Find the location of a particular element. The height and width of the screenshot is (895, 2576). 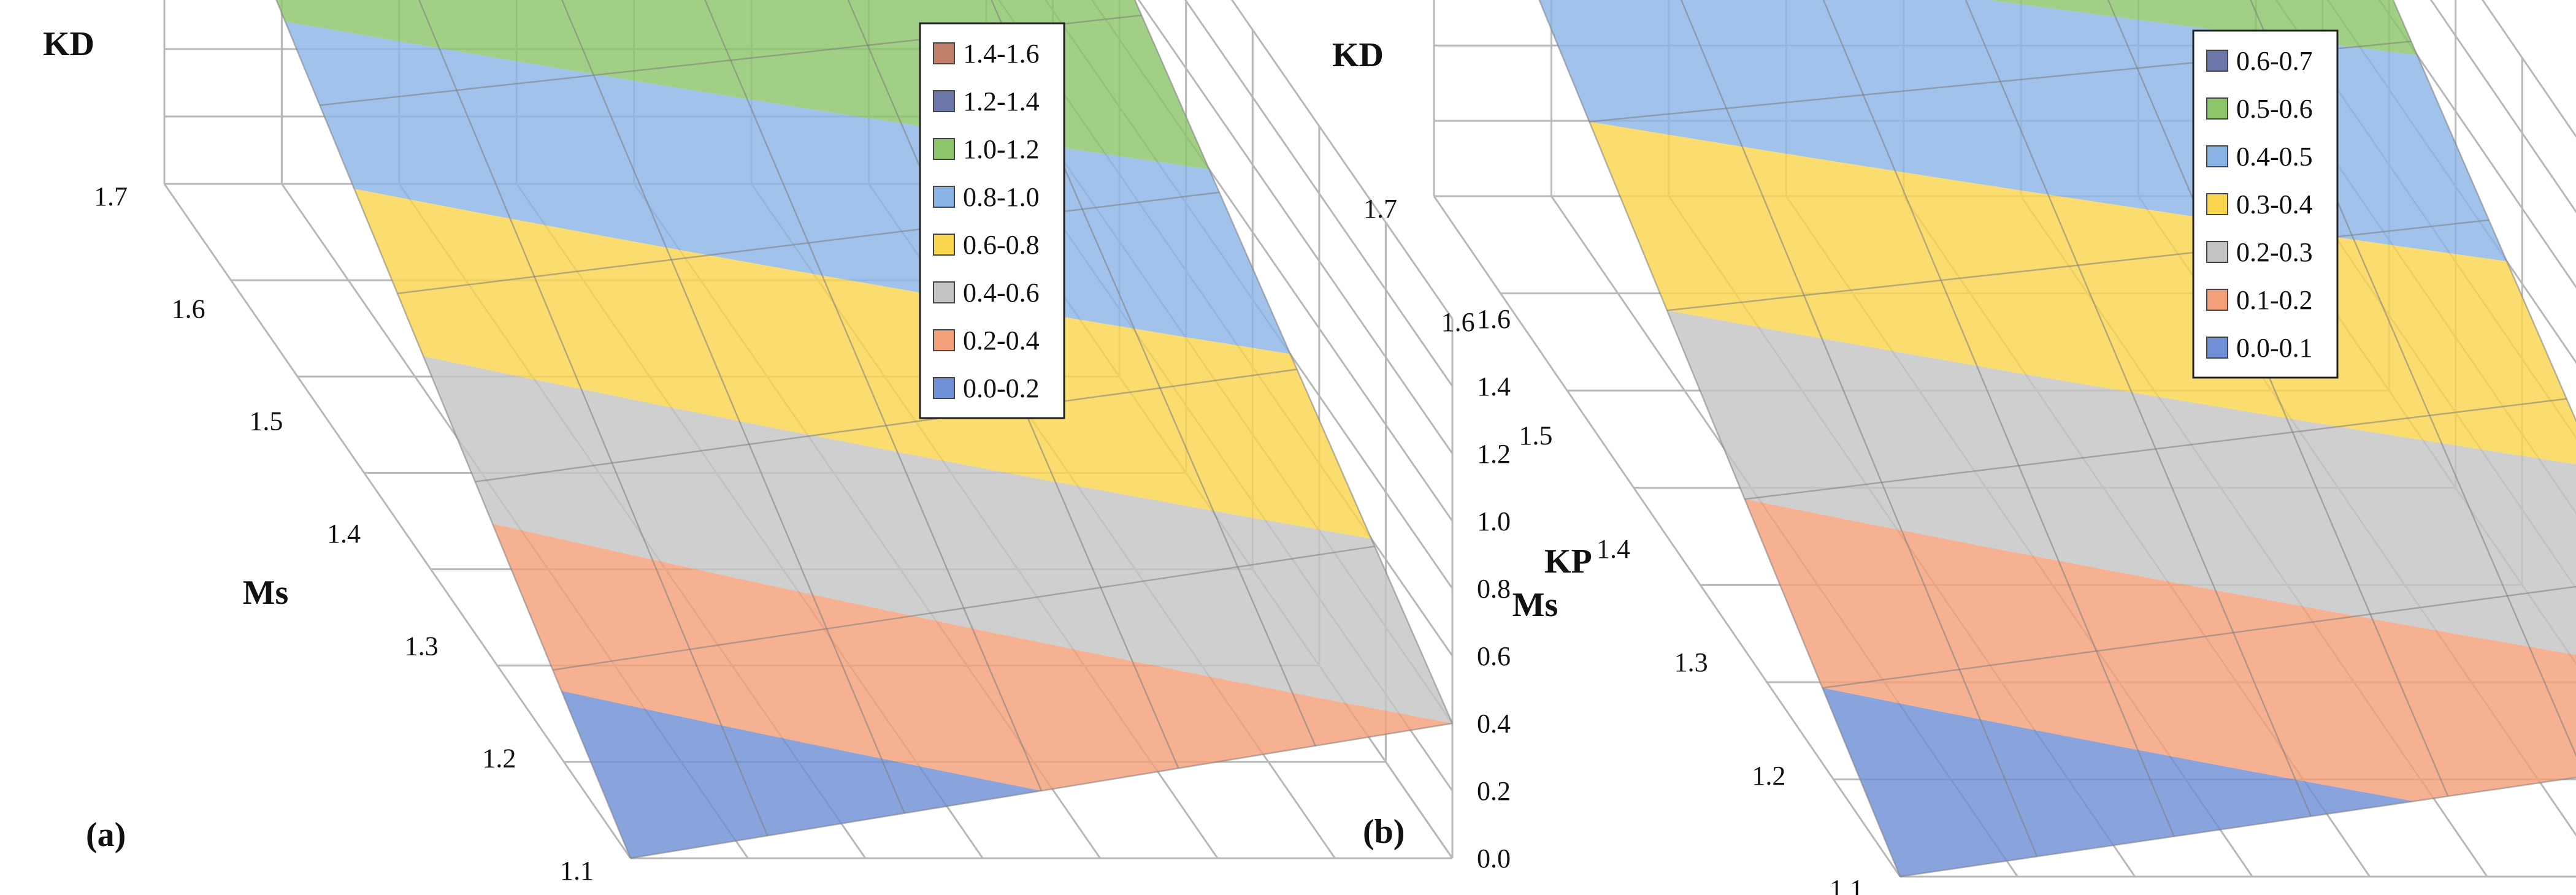

z-tick-label: 1.6 is located at coordinates (1494, 319).